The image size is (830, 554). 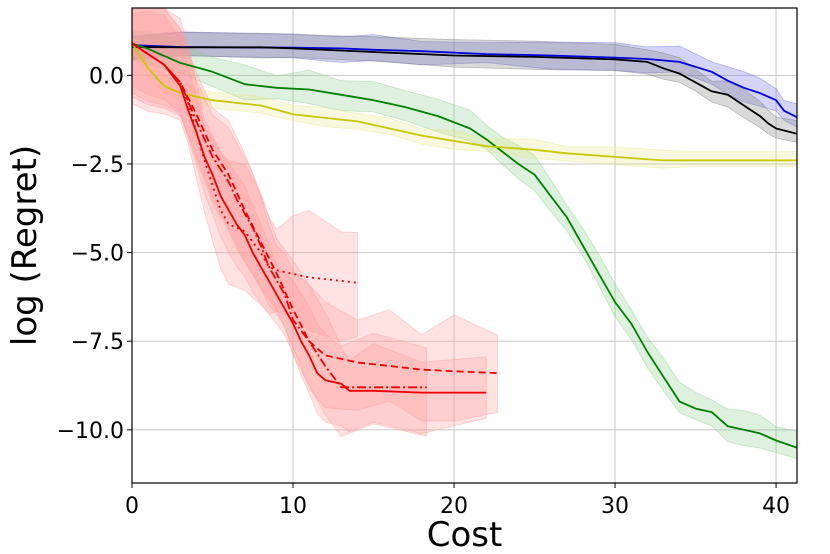 I want to click on line-blue, so click(x=464, y=81).